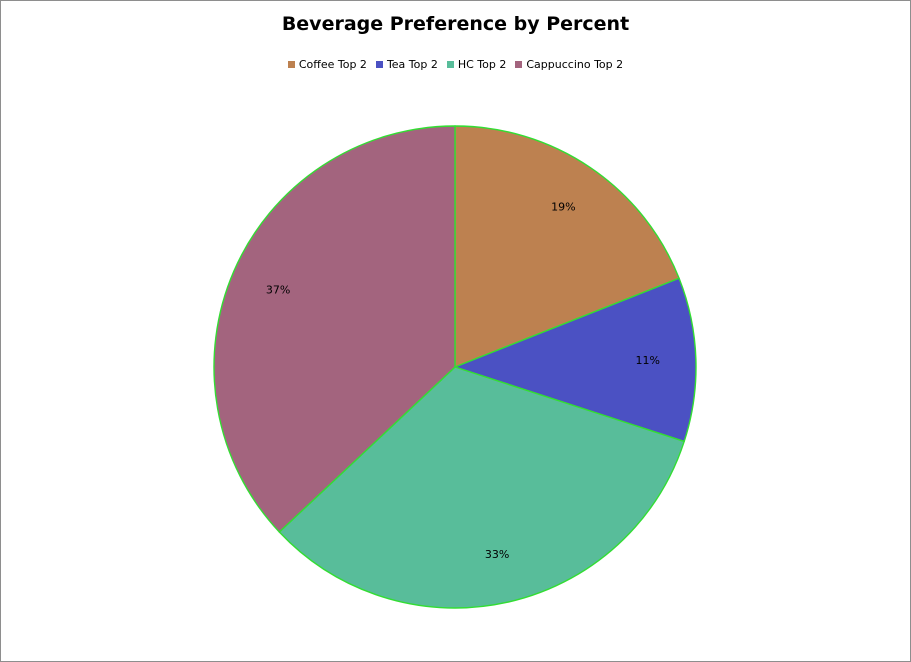 This screenshot has height=662, width=911. I want to click on legend-item-tea: Tea Top 2, so click(406, 64).